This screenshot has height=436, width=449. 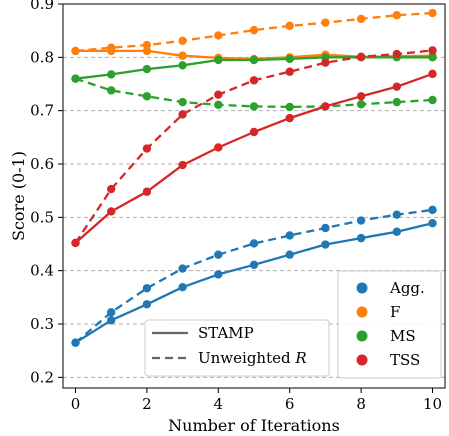 What do you see at coordinates (42, 111) in the screenshot?
I see `y-tick-label: 0.7` at bounding box center [42, 111].